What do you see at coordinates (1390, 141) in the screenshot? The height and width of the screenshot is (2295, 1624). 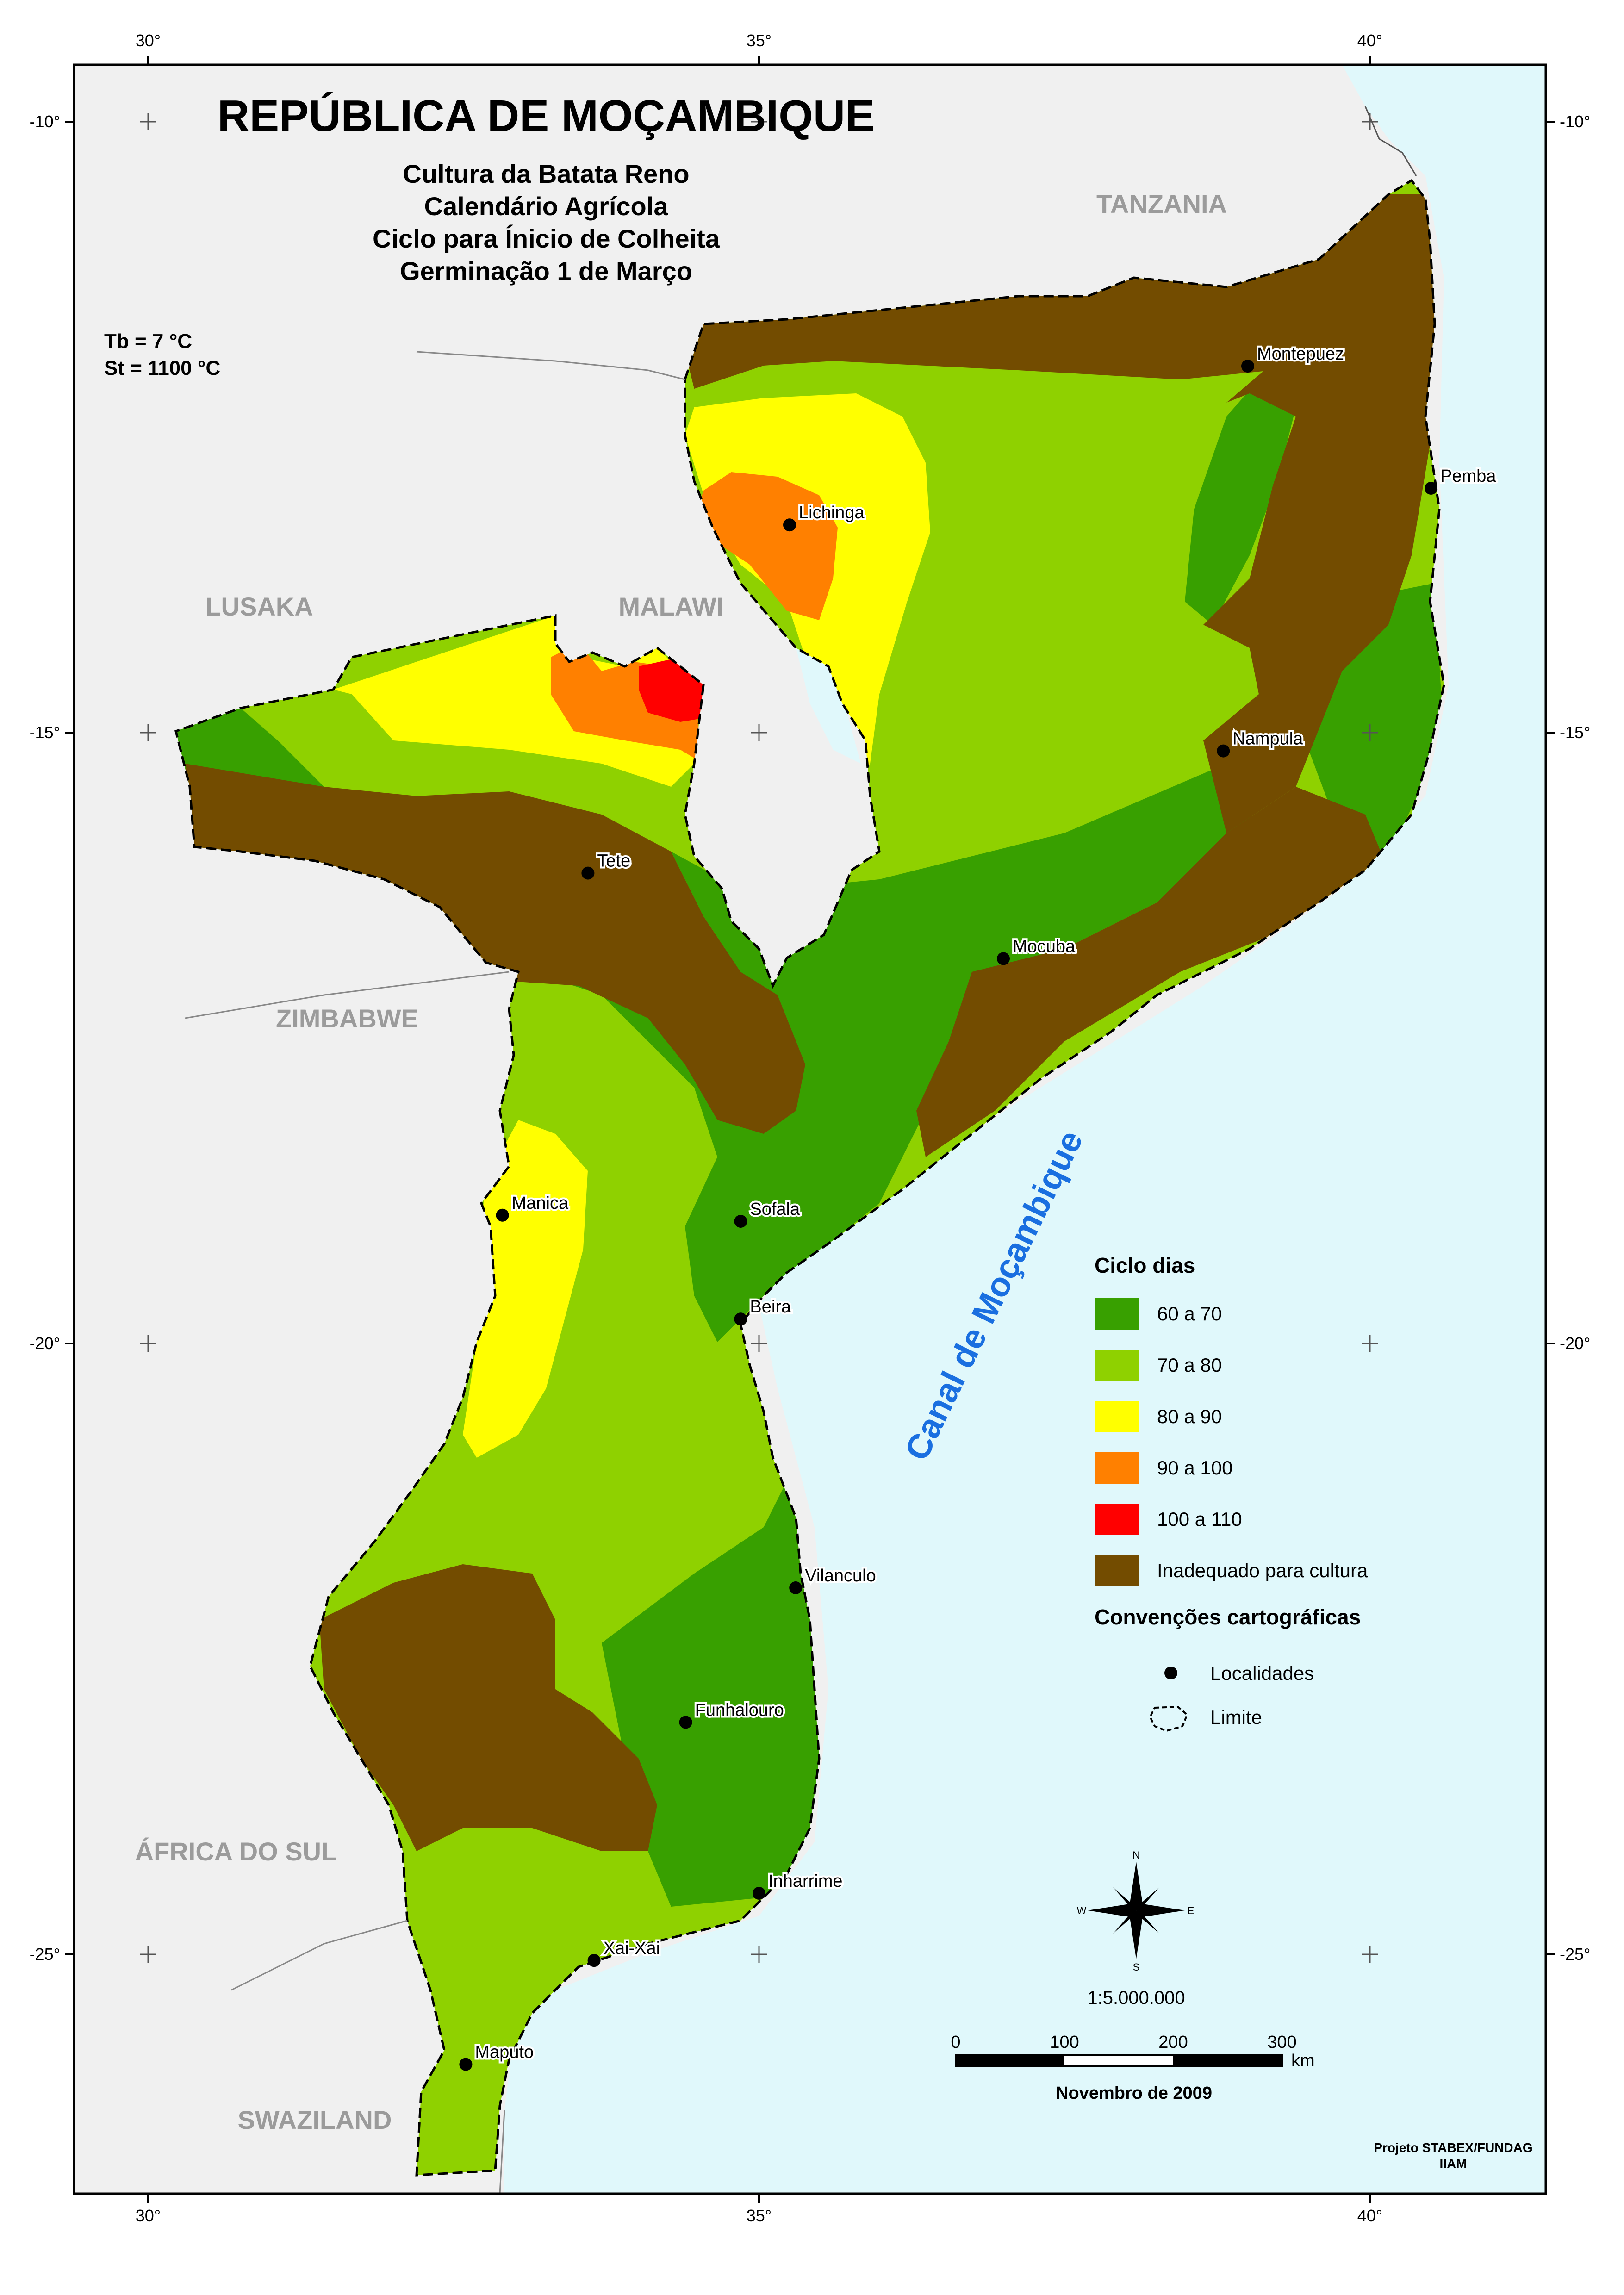 I see `tanzania-coast` at bounding box center [1390, 141].